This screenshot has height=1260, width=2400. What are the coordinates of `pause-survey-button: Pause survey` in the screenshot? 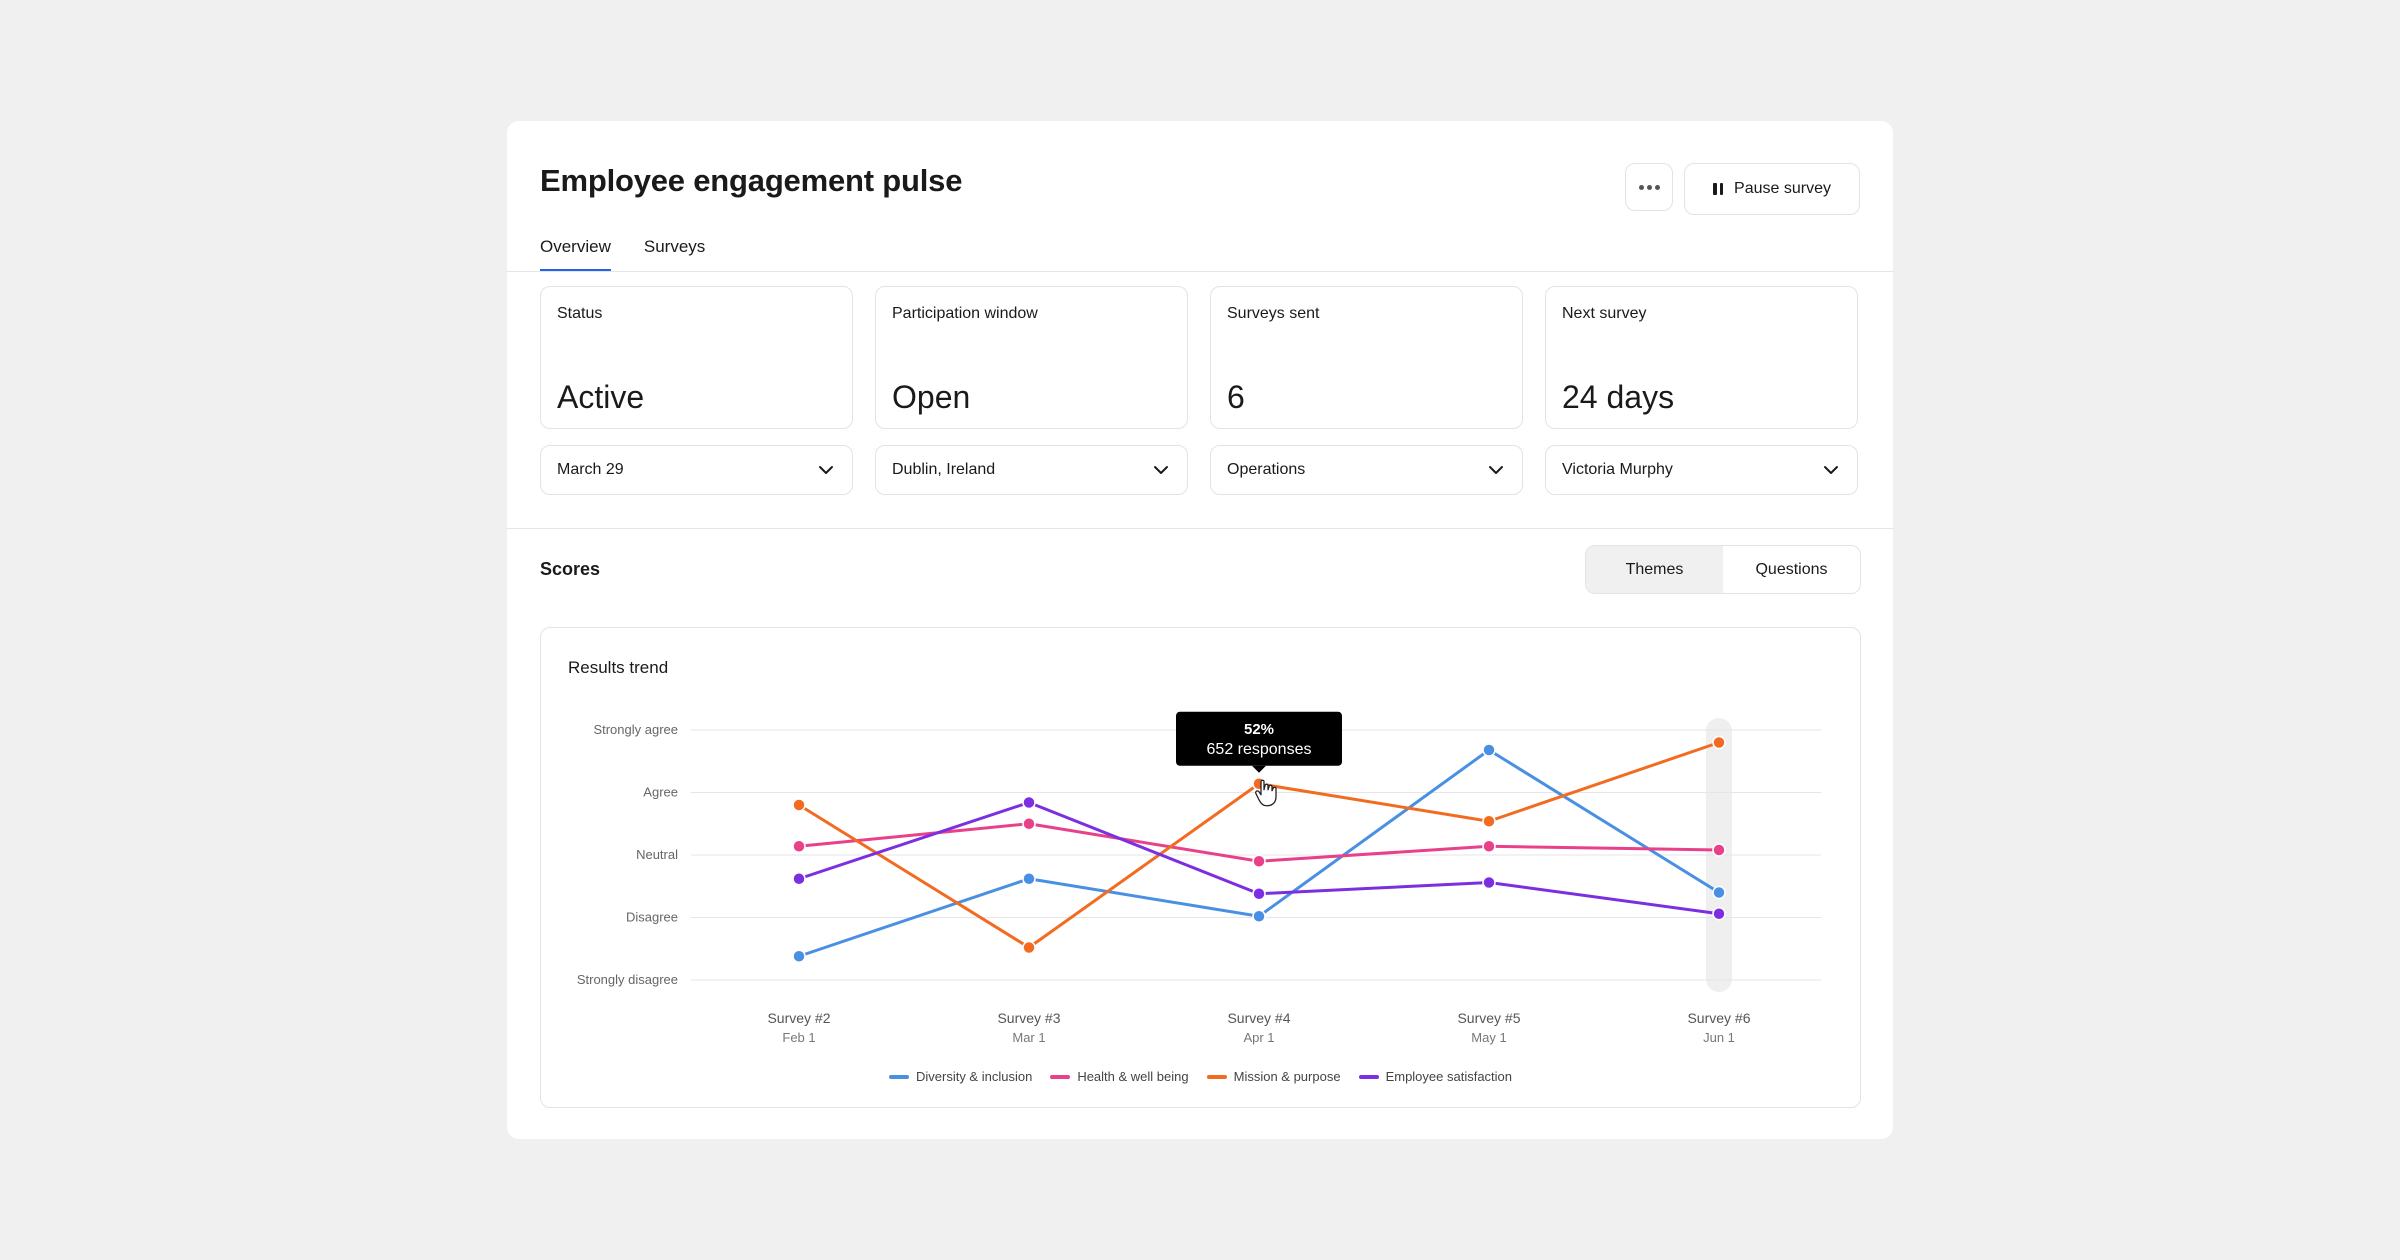 It's located at (1772, 189).